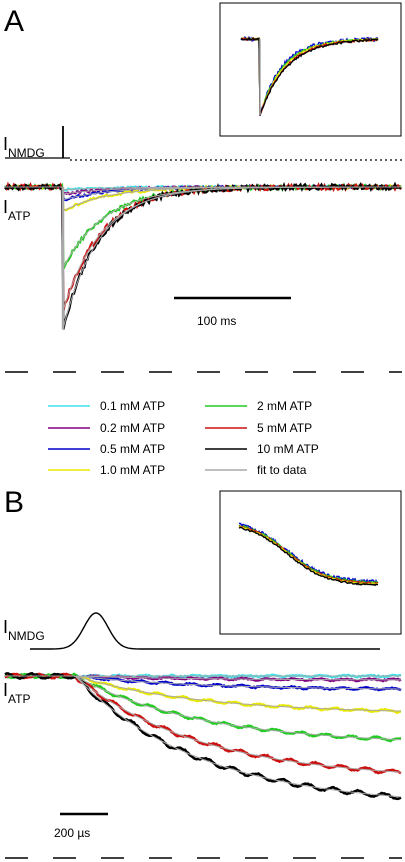 The height and width of the screenshot is (862, 405). Describe the element at coordinates (14, 21) in the screenshot. I see `panel-a-letter: A` at that location.